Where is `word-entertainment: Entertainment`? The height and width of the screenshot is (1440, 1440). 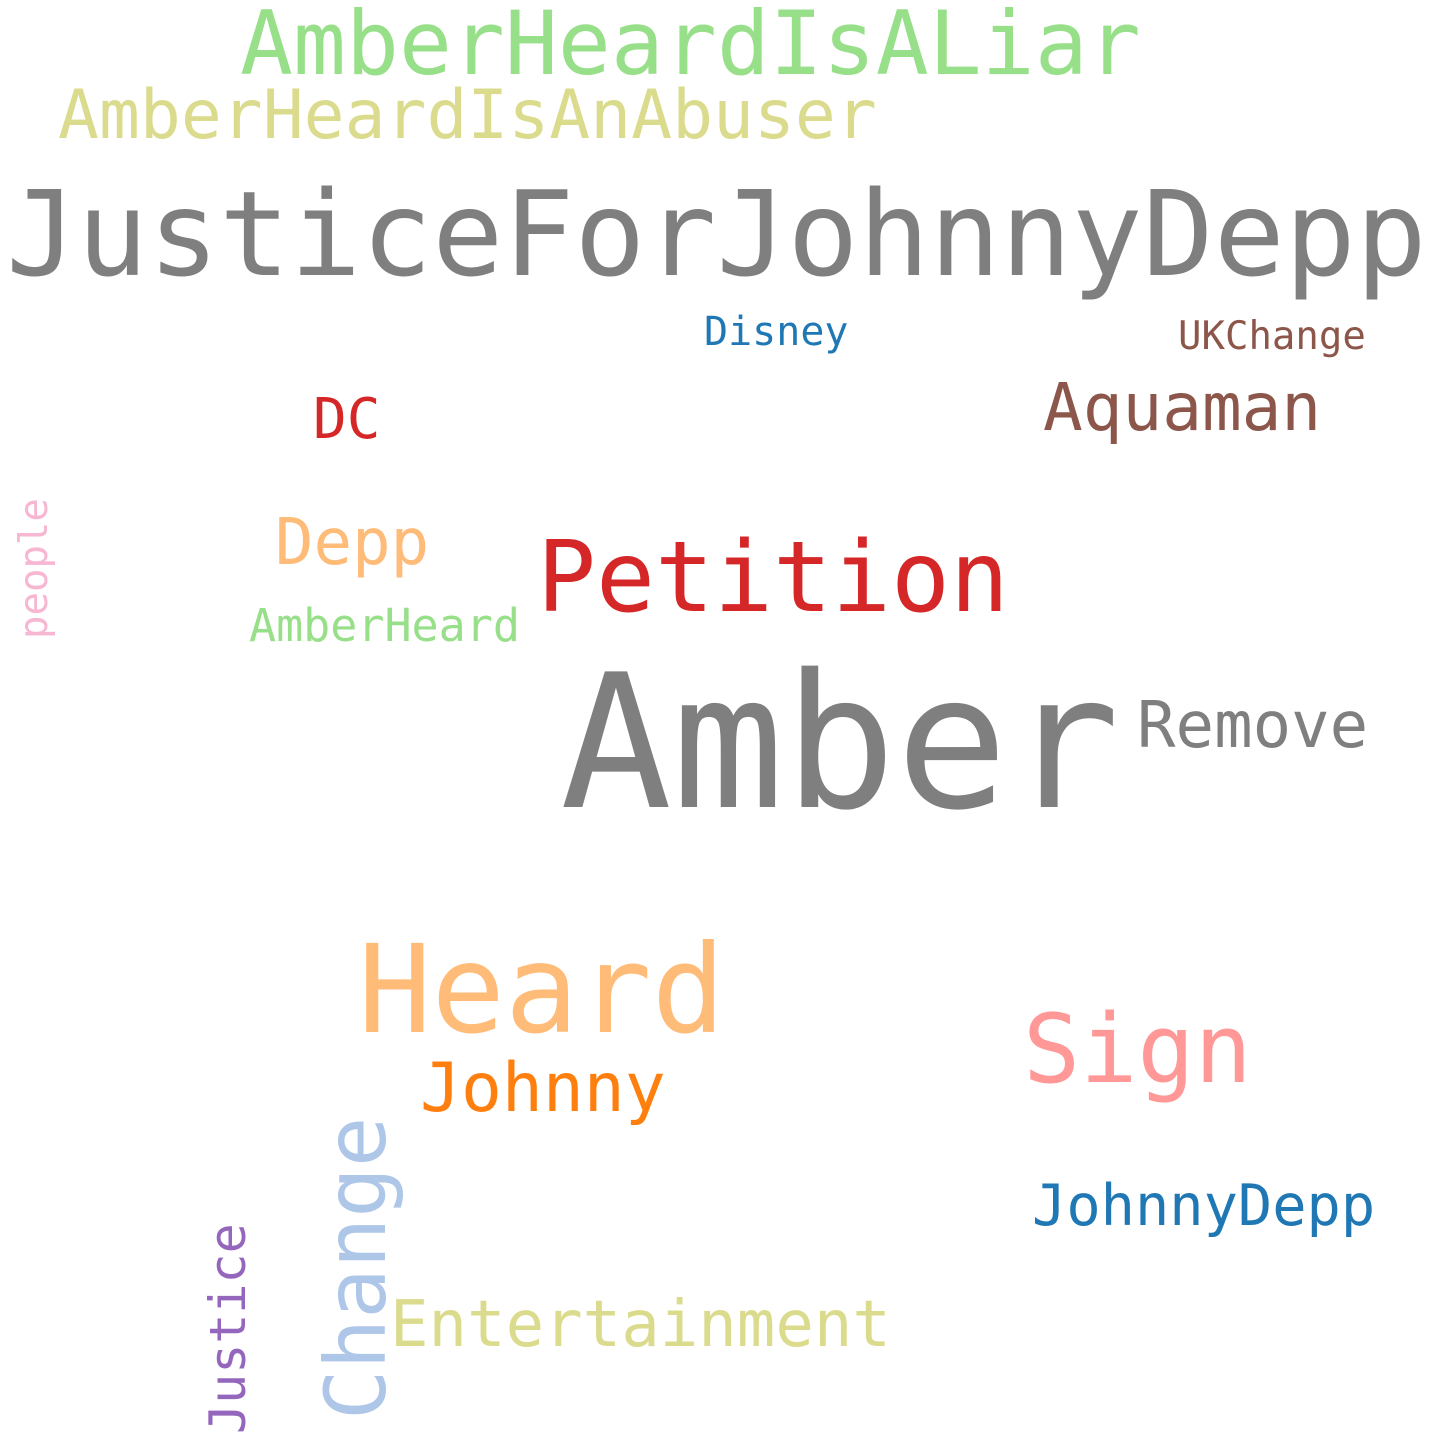 word-entertainment: Entertainment is located at coordinates (640, 1325).